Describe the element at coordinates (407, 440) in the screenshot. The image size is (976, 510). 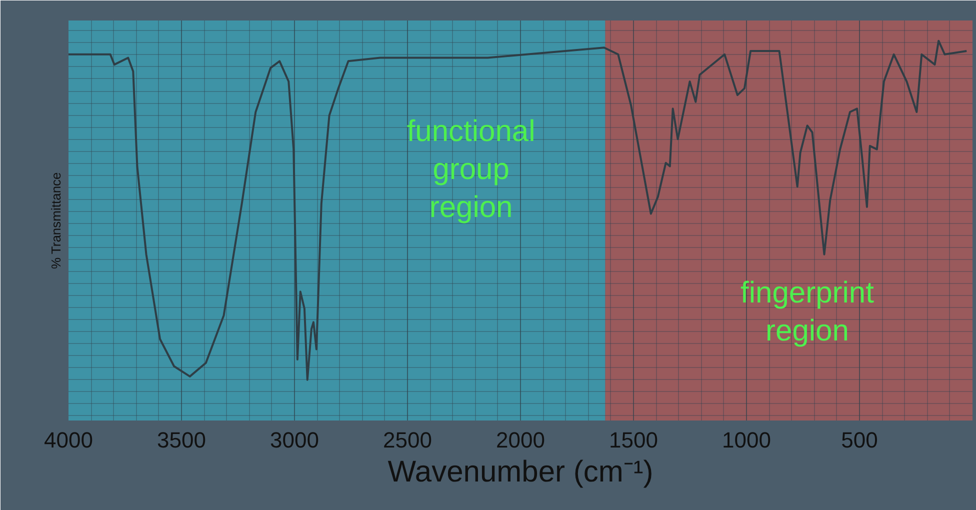
I see `x-tick-label: 2500` at that location.